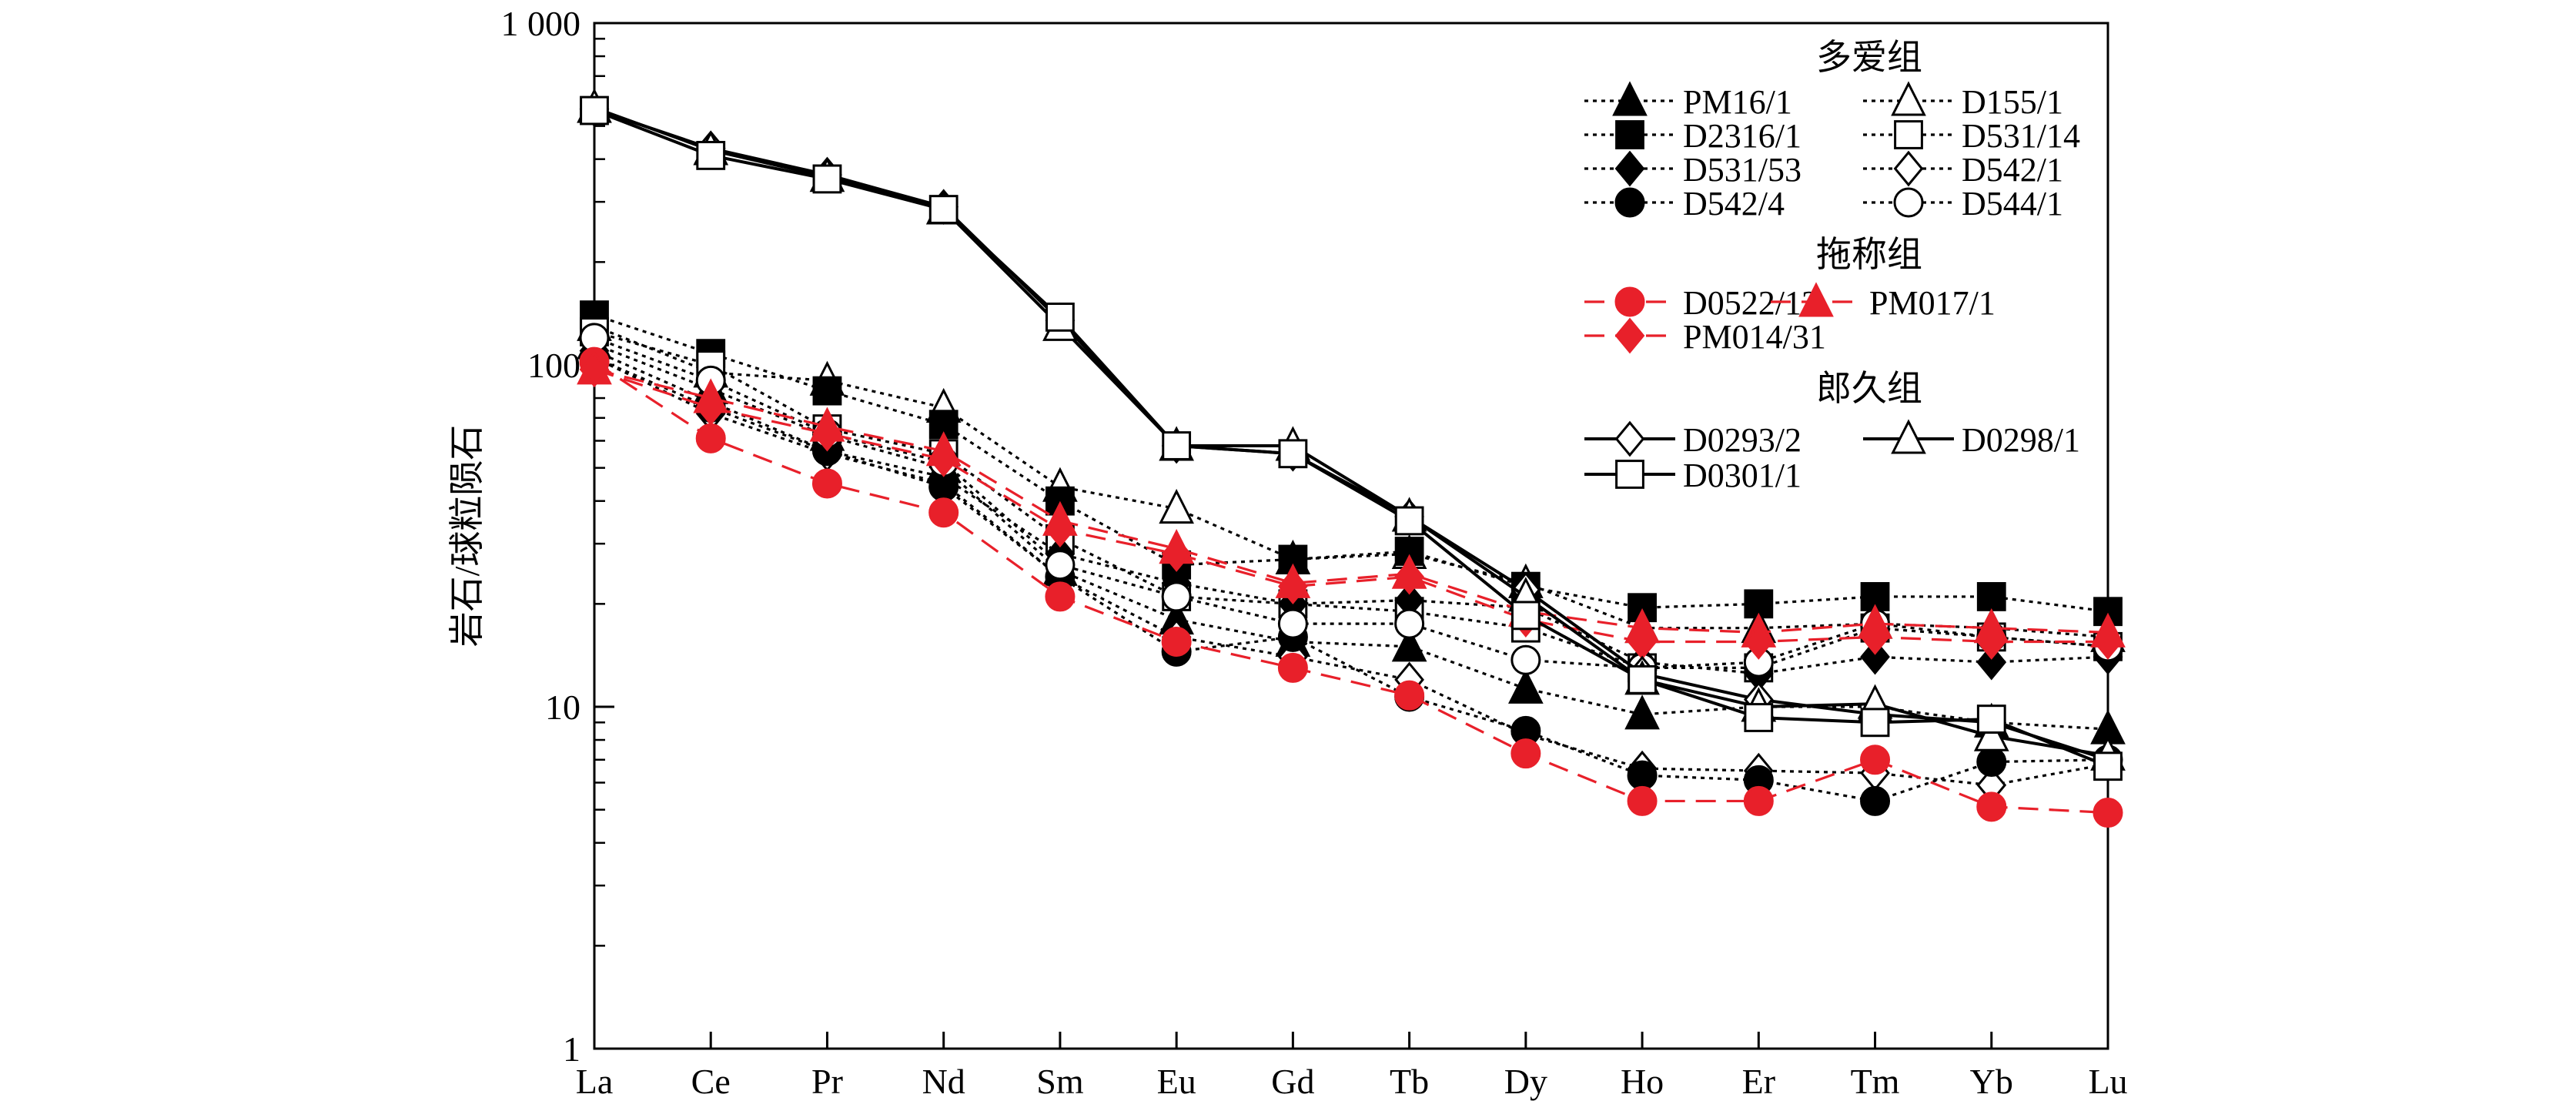 The width and height of the screenshot is (2576, 1111). Describe the element at coordinates (1992, 1081) in the screenshot. I see `x-tick-label: Yb` at that location.